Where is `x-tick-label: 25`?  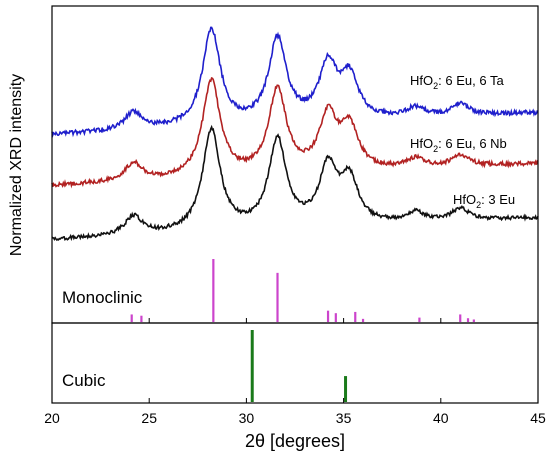 x-tick-label: 25 is located at coordinates (149, 418).